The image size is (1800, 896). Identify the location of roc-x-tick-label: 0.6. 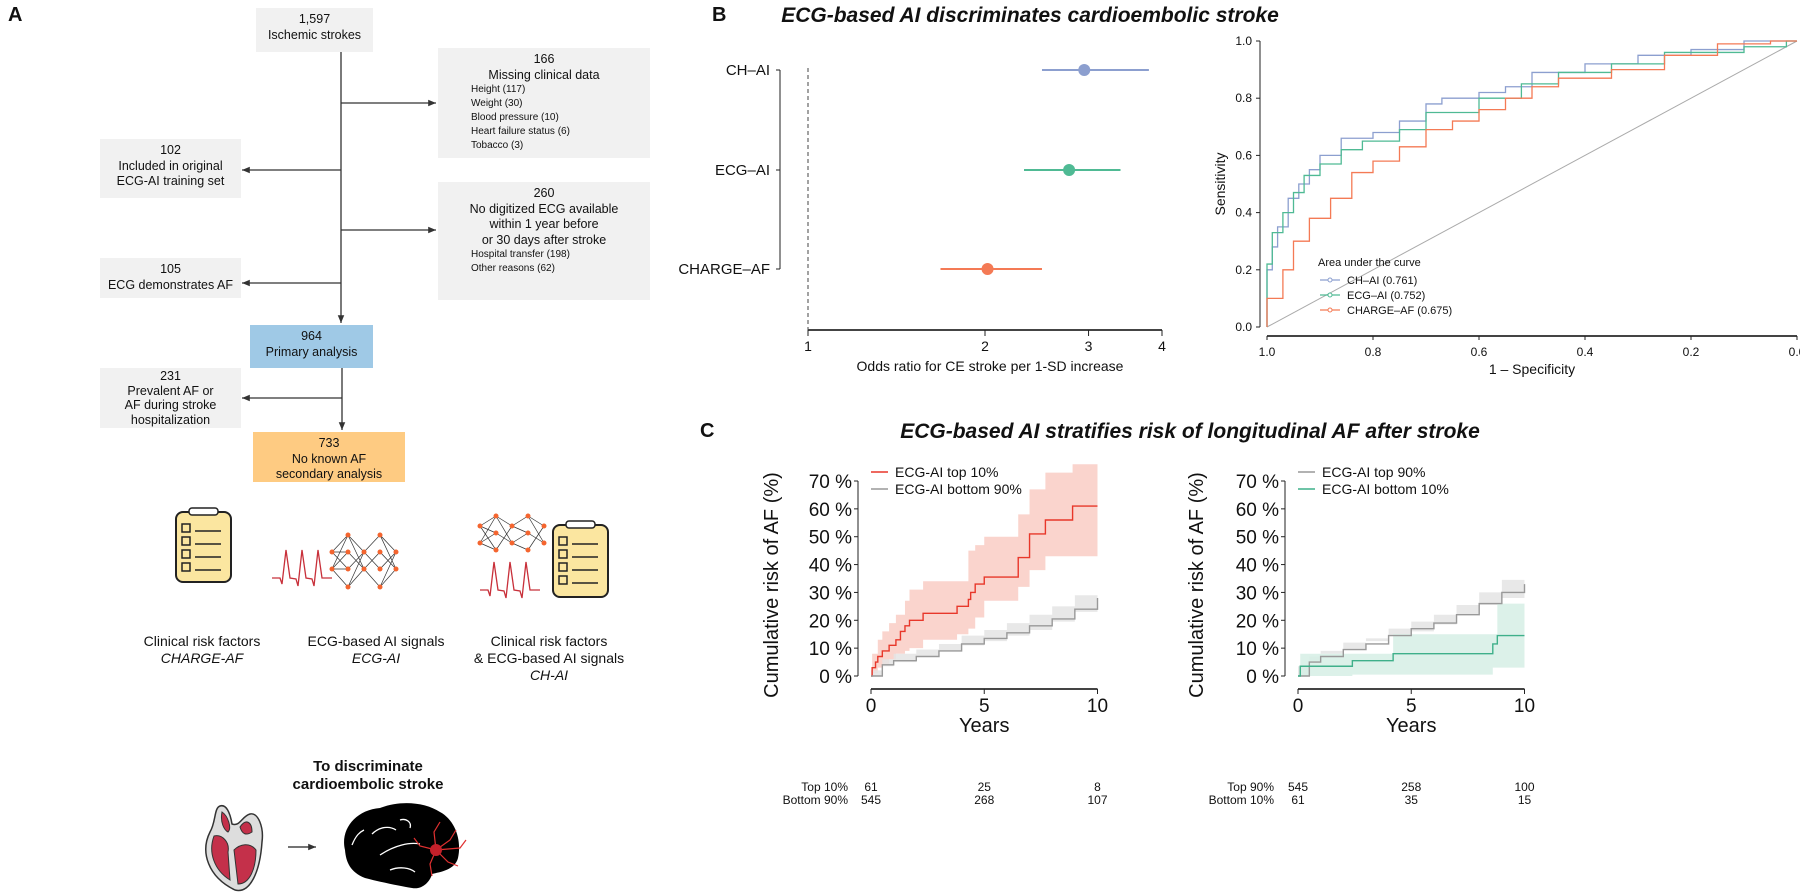
(1479, 352).